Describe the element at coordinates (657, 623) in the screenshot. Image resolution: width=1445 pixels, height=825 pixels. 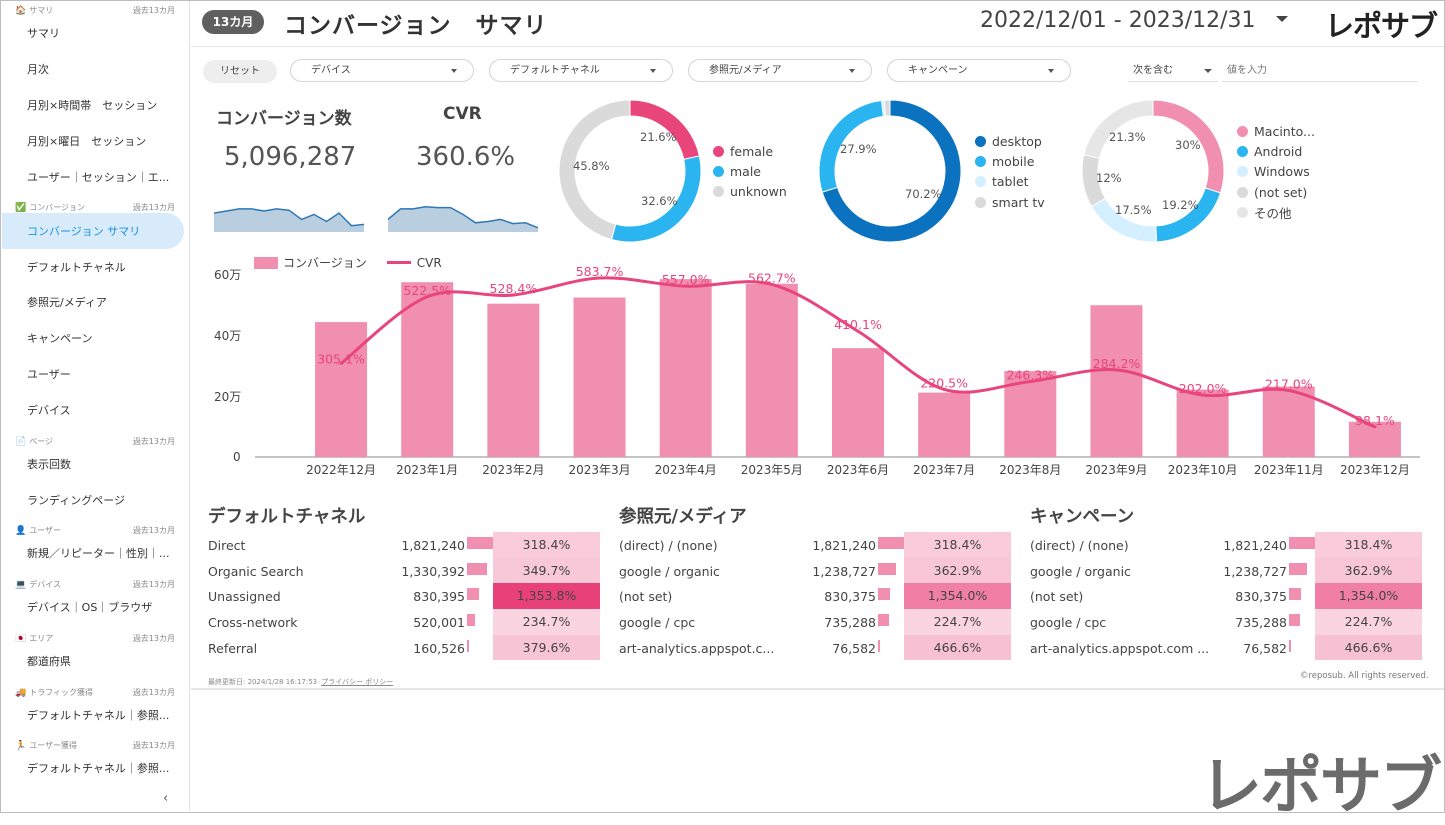
I see `row-name: google / cpc` at that location.